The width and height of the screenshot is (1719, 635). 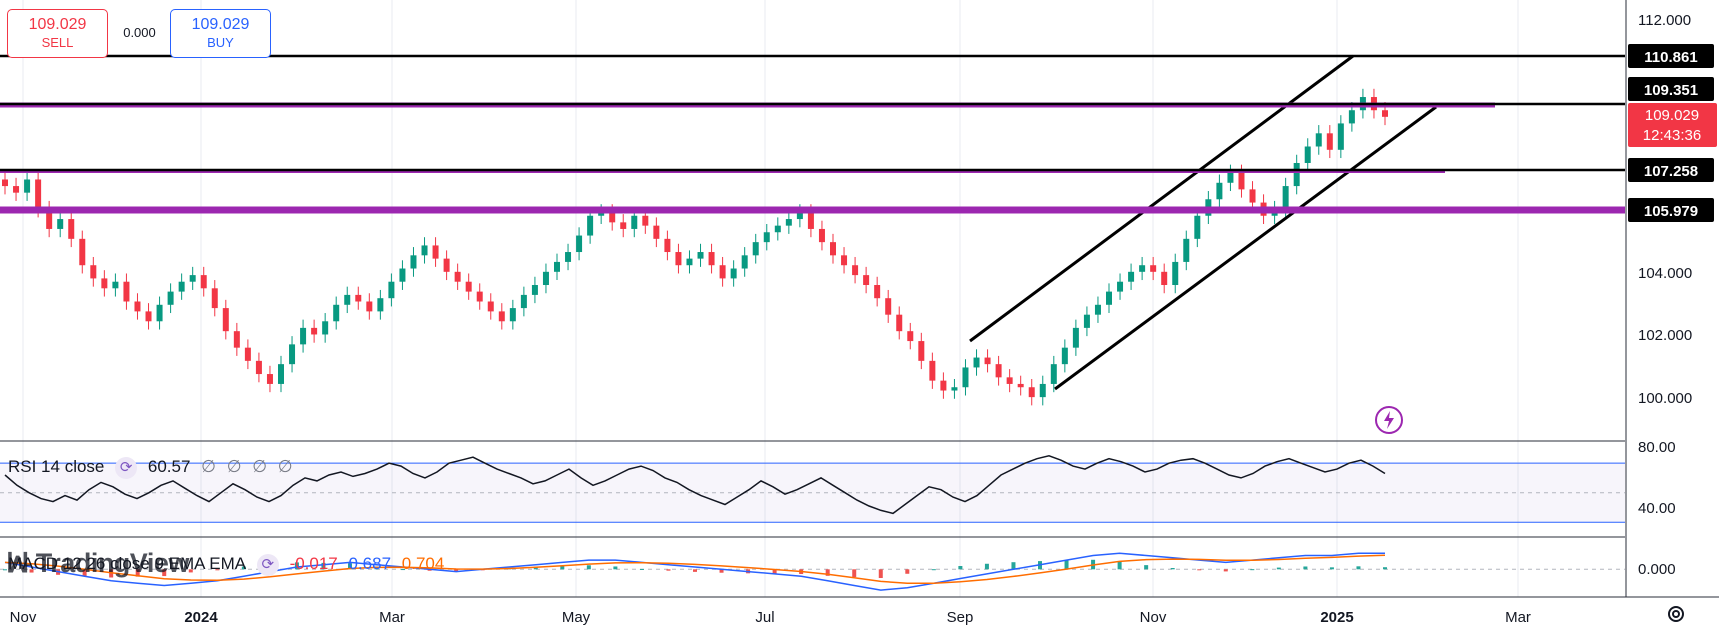 What do you see at coordinates (260, 467) in the screenshot?
I see `rsi-extra-3: ∅` at bounding box center [260, 467].